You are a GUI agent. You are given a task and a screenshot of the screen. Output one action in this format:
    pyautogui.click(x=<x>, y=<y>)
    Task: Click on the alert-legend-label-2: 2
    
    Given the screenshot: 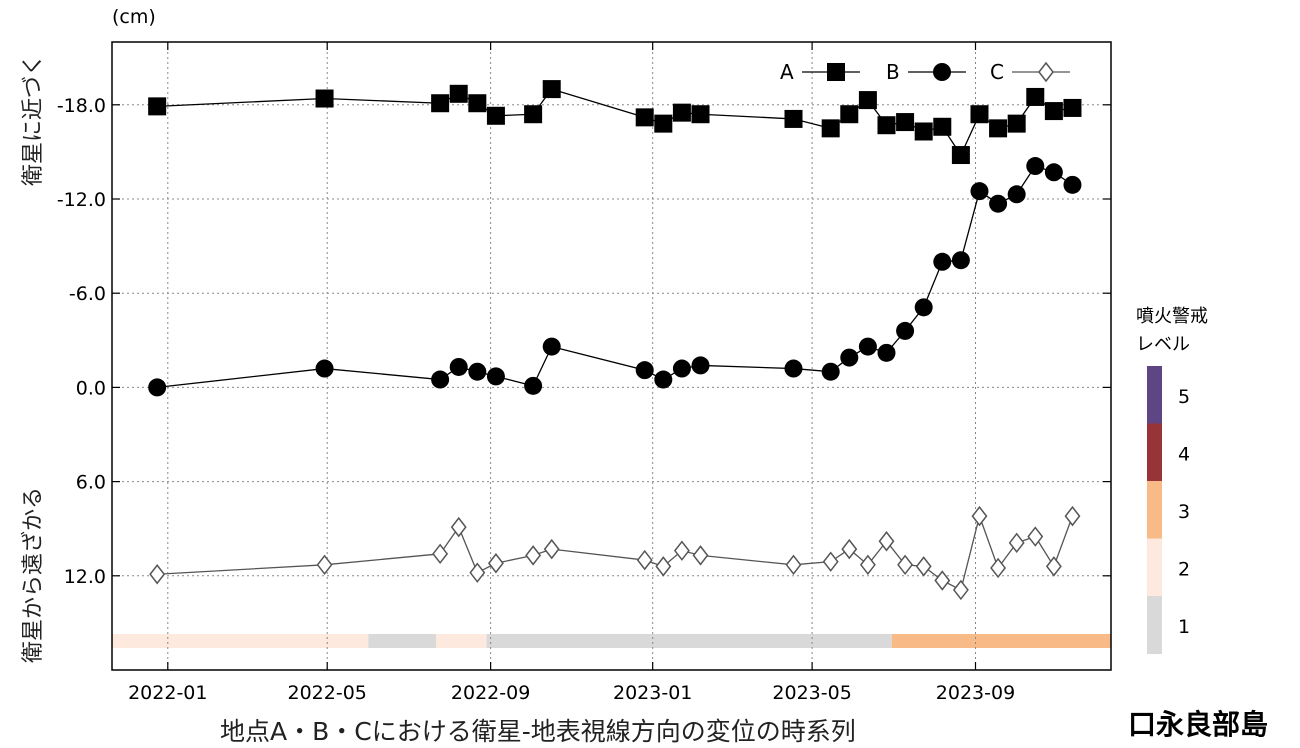 What is the action you would take?
    pyautogui.click(x=1184, y=570)
    